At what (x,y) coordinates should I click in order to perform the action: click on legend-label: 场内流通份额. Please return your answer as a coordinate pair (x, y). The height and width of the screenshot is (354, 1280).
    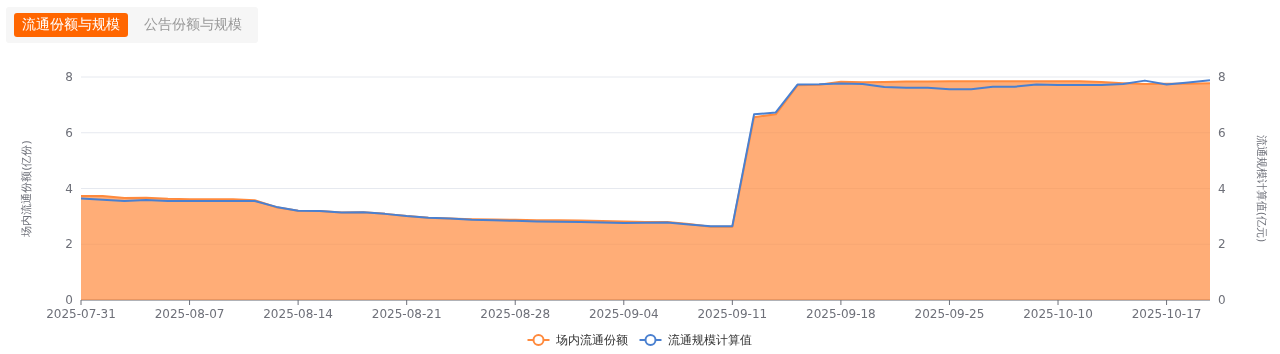
    Looking at the image, I should click on (591, 340).